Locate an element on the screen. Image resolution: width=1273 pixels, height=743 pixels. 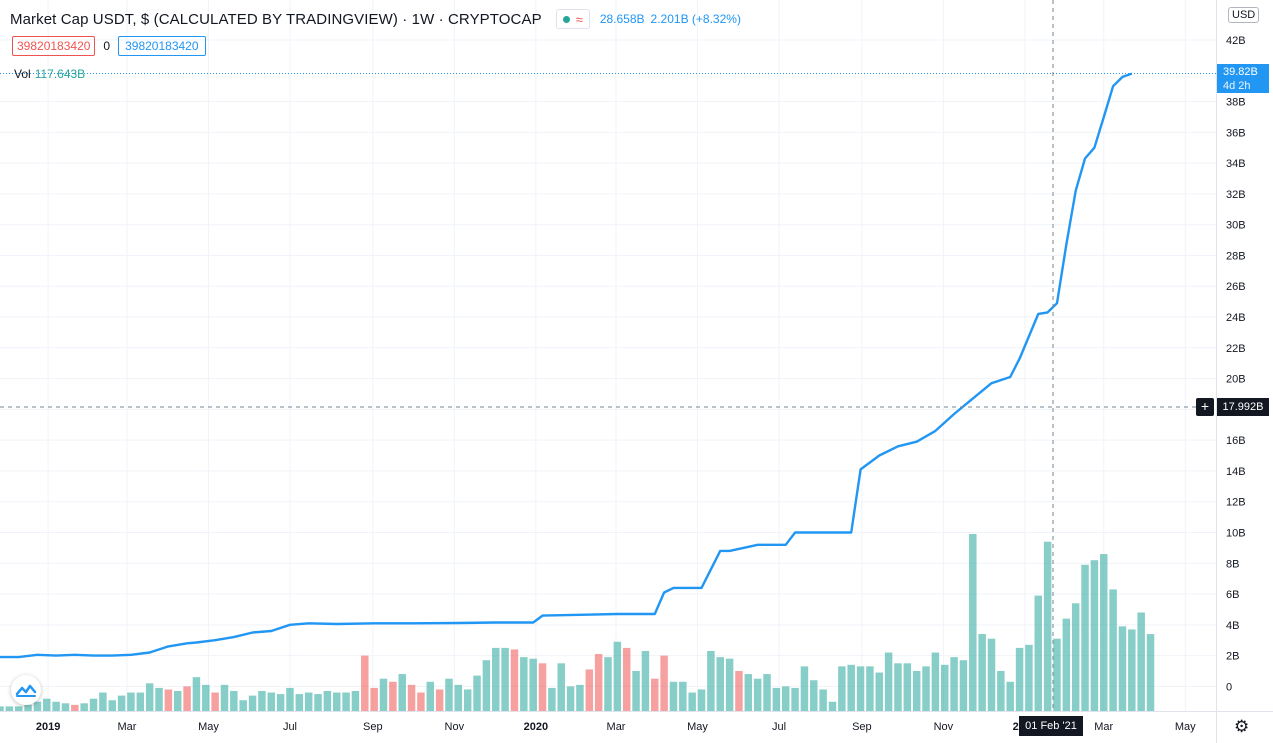
x-tick-label: Jul is located at coordinates (290, 727).